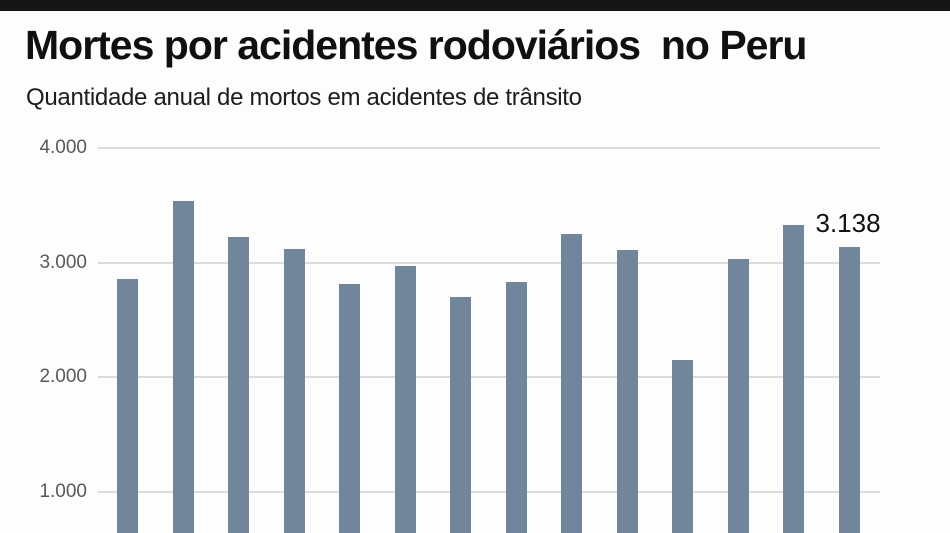  I want to click on y-axis-tick-label: 4.000, so click(63, 147).